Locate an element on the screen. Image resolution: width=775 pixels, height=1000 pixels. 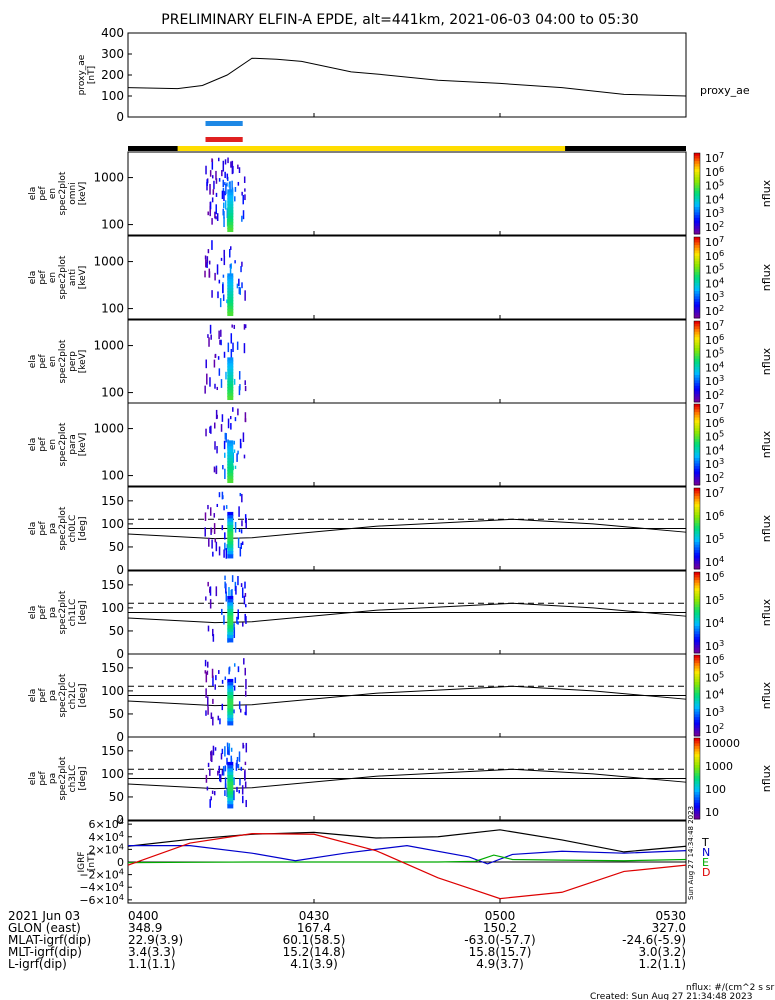
ylabel-line: ch2LC is located at coordinates (73, 696).